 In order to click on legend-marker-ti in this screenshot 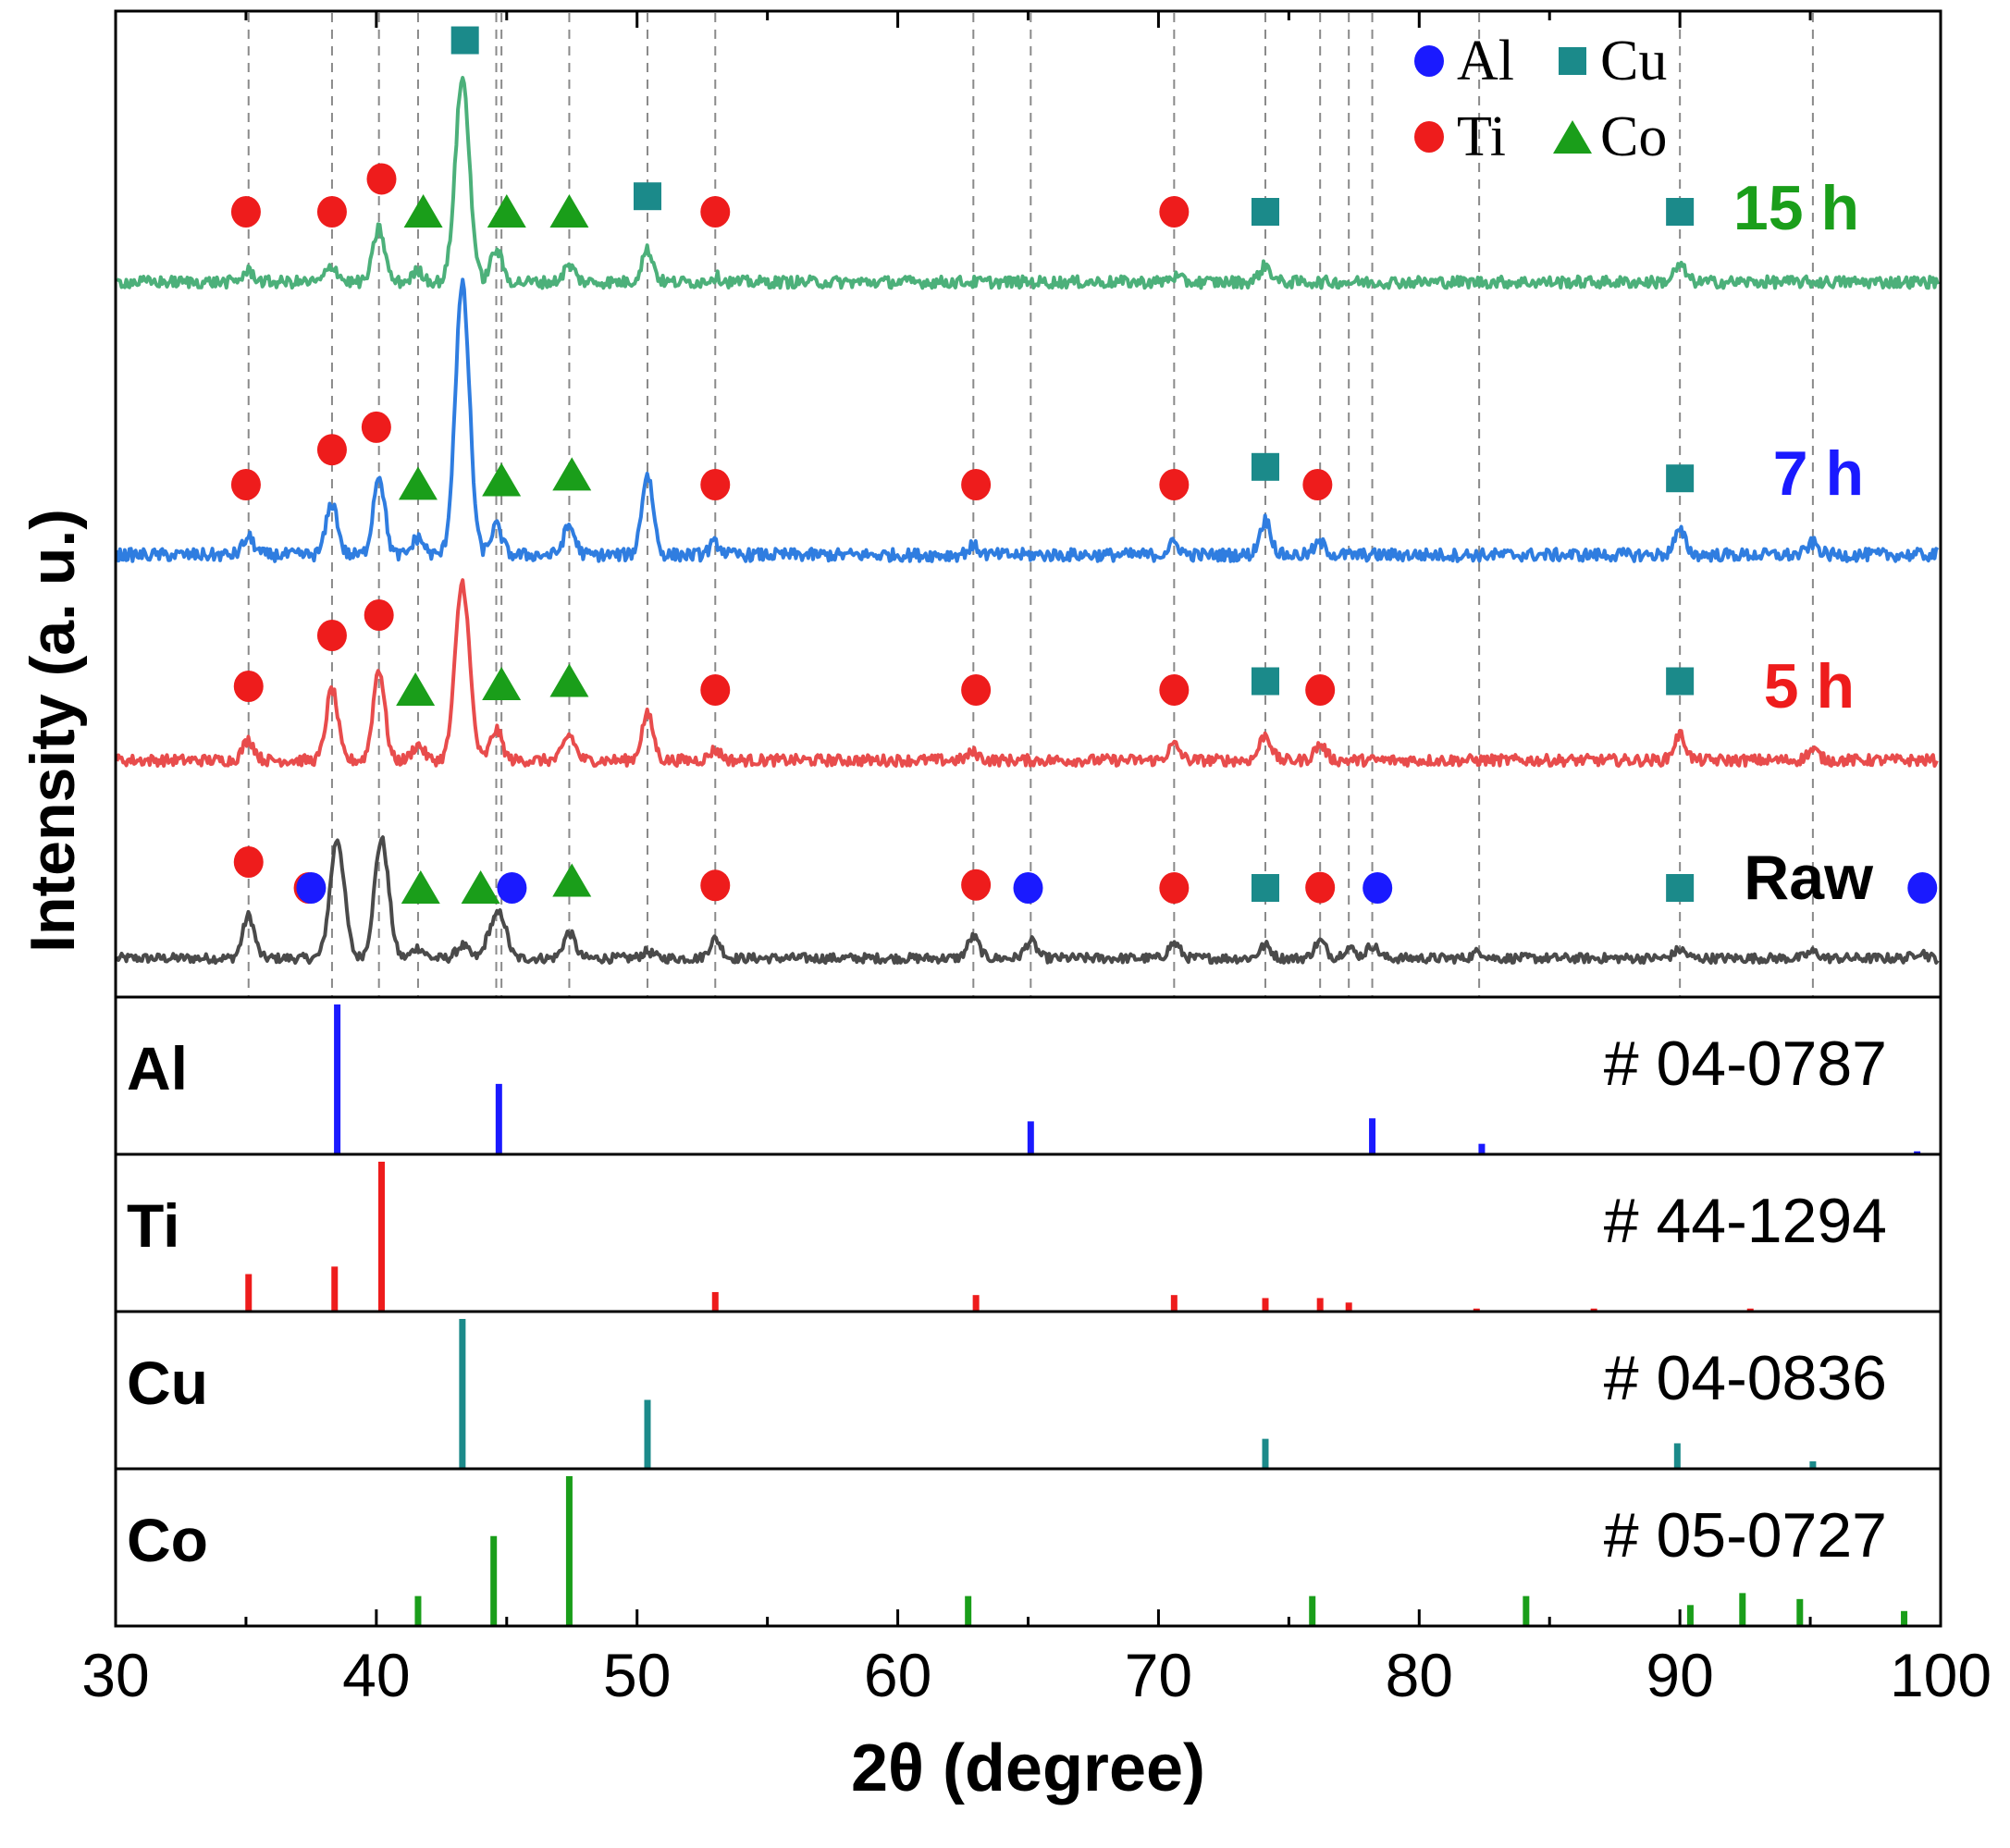, I will do `click(1429, 137)`.